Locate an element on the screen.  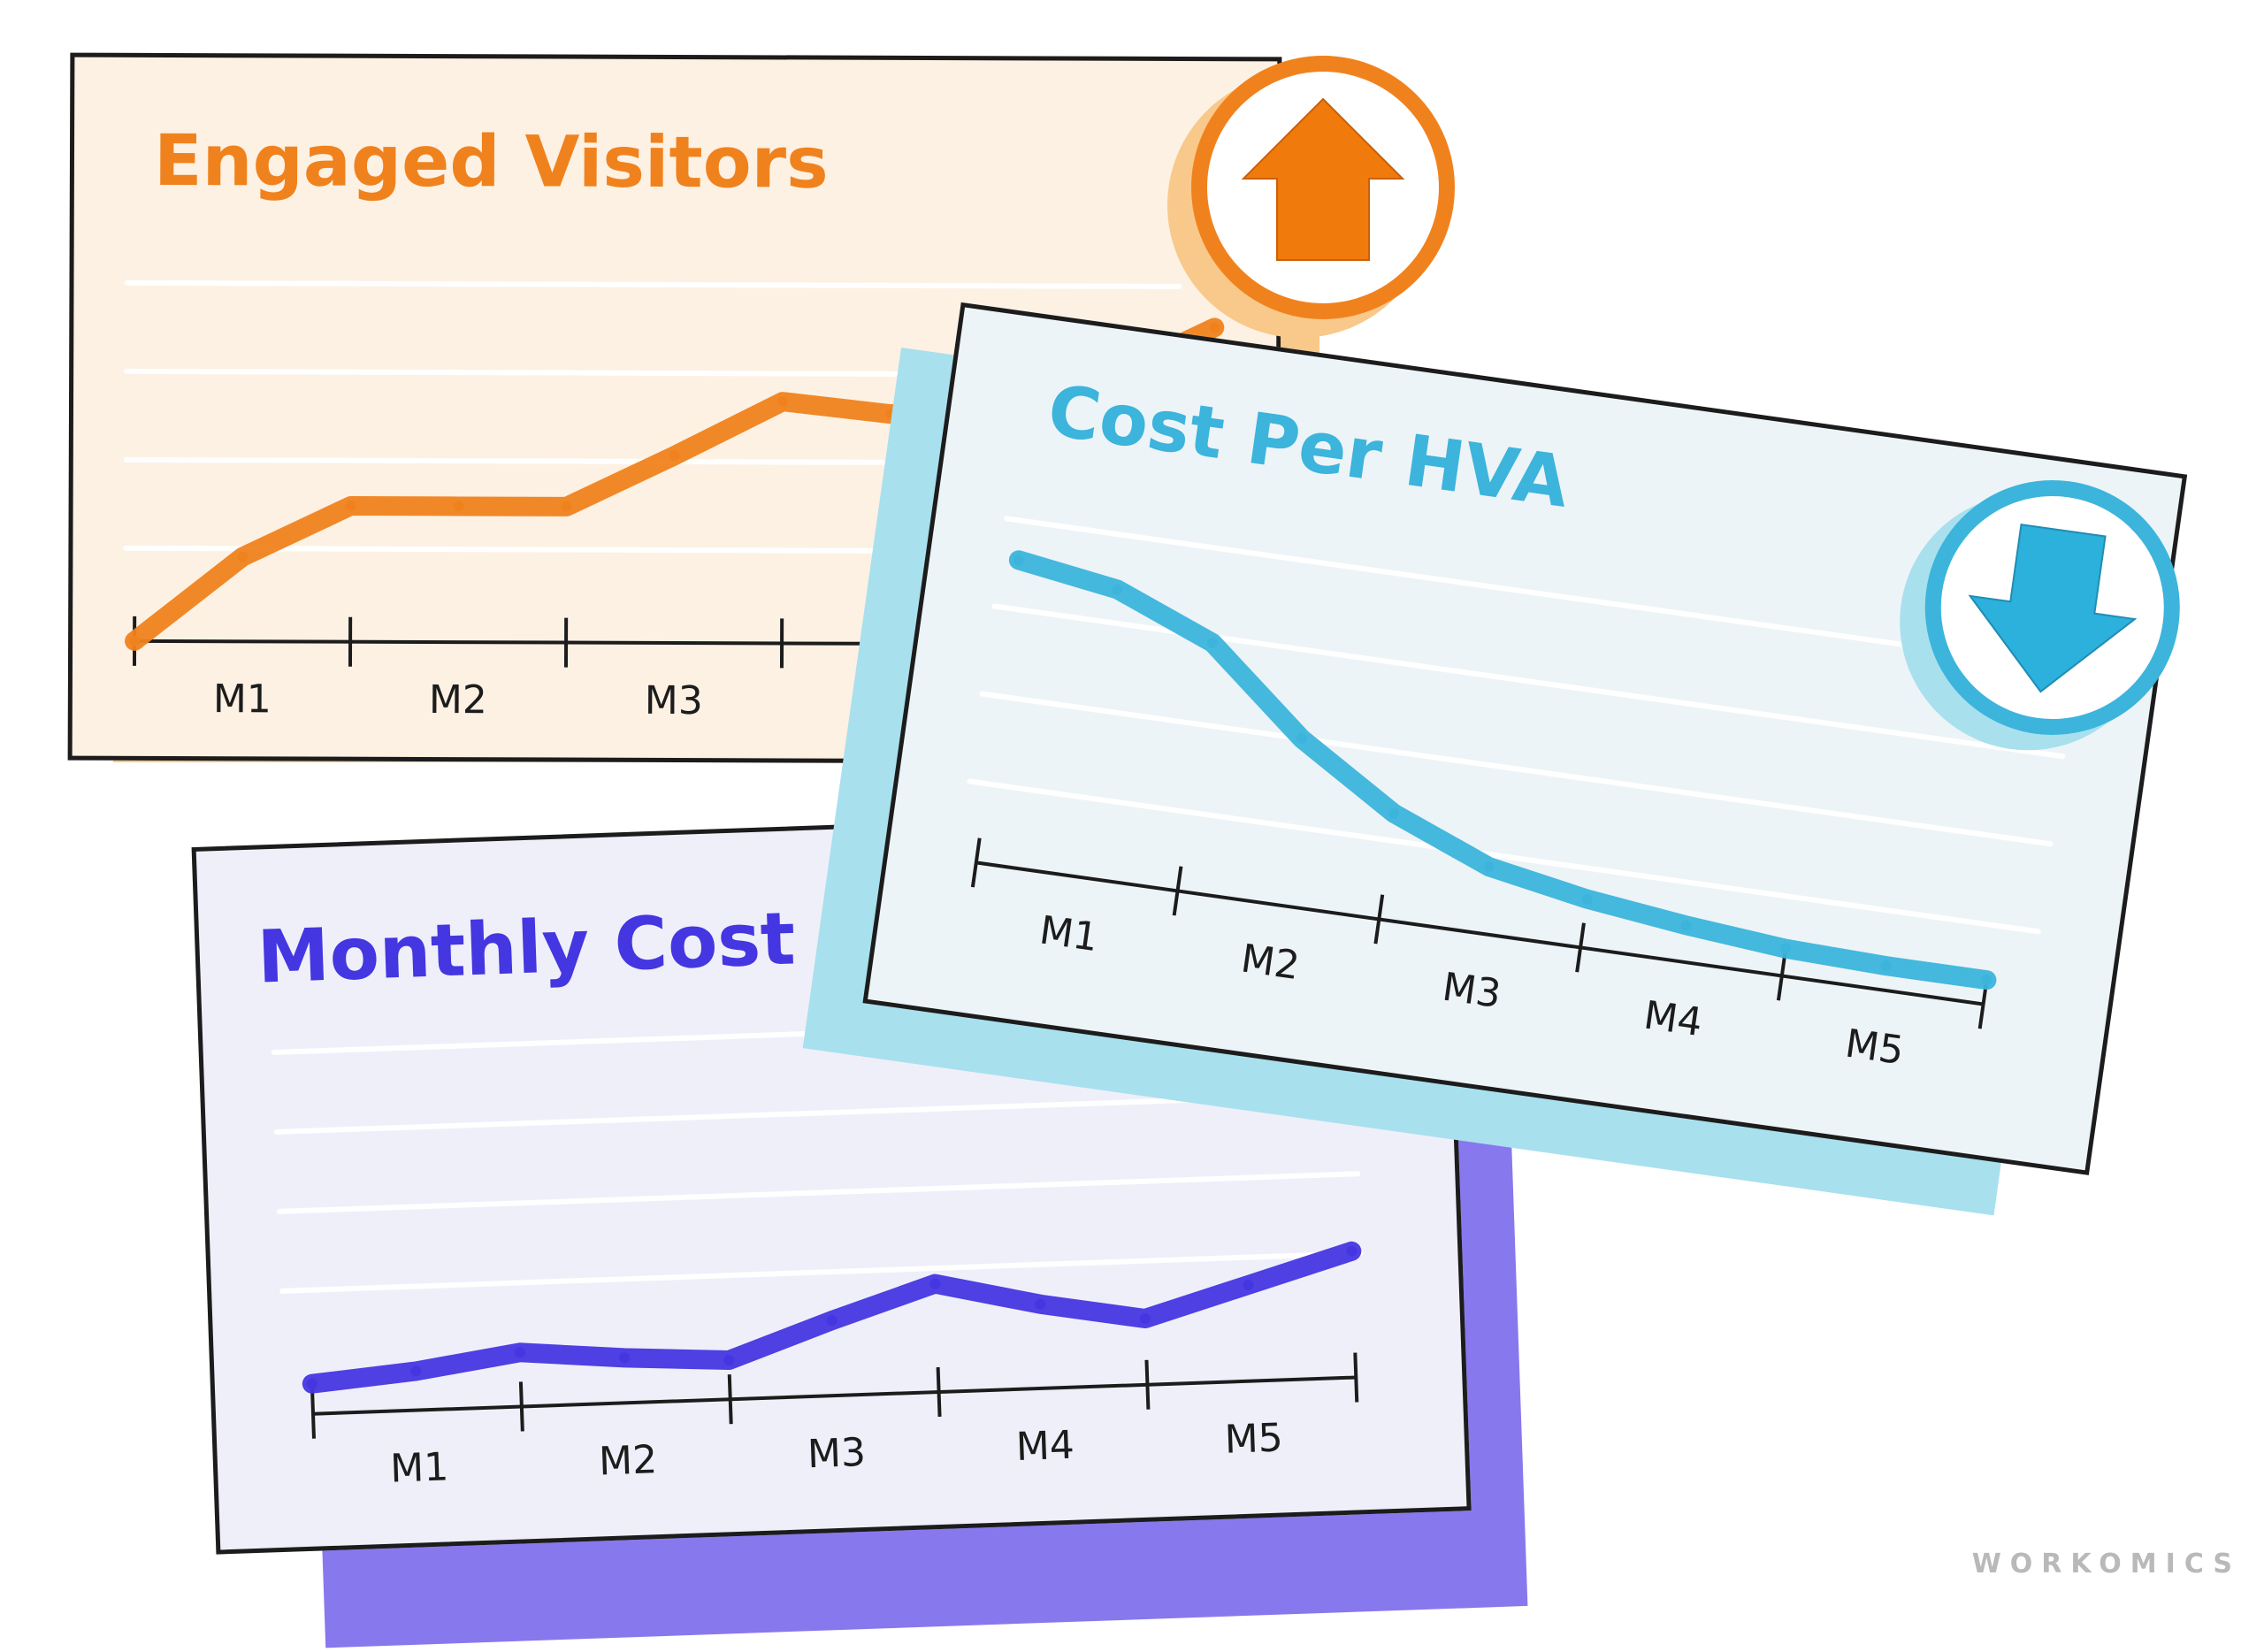
trend-down-badge is located at coordinates (2042, 614).